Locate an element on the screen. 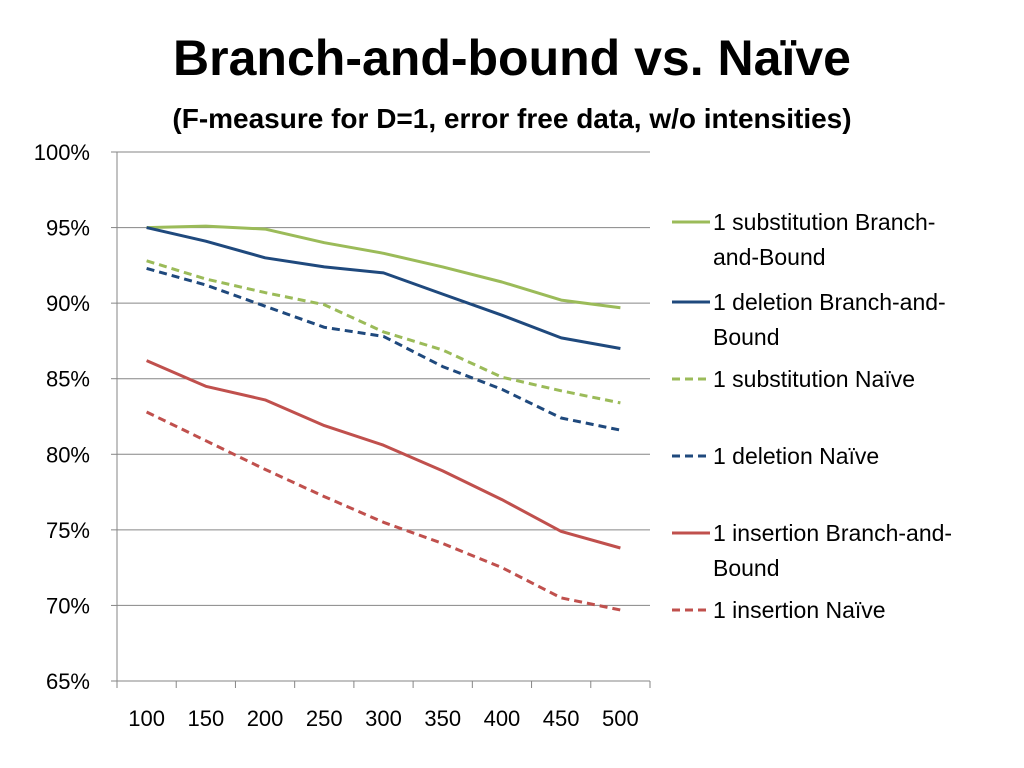 The height and width of the screenshot is (768, 1024). y-tick-label: 75% is located at coordinates (68, 530).